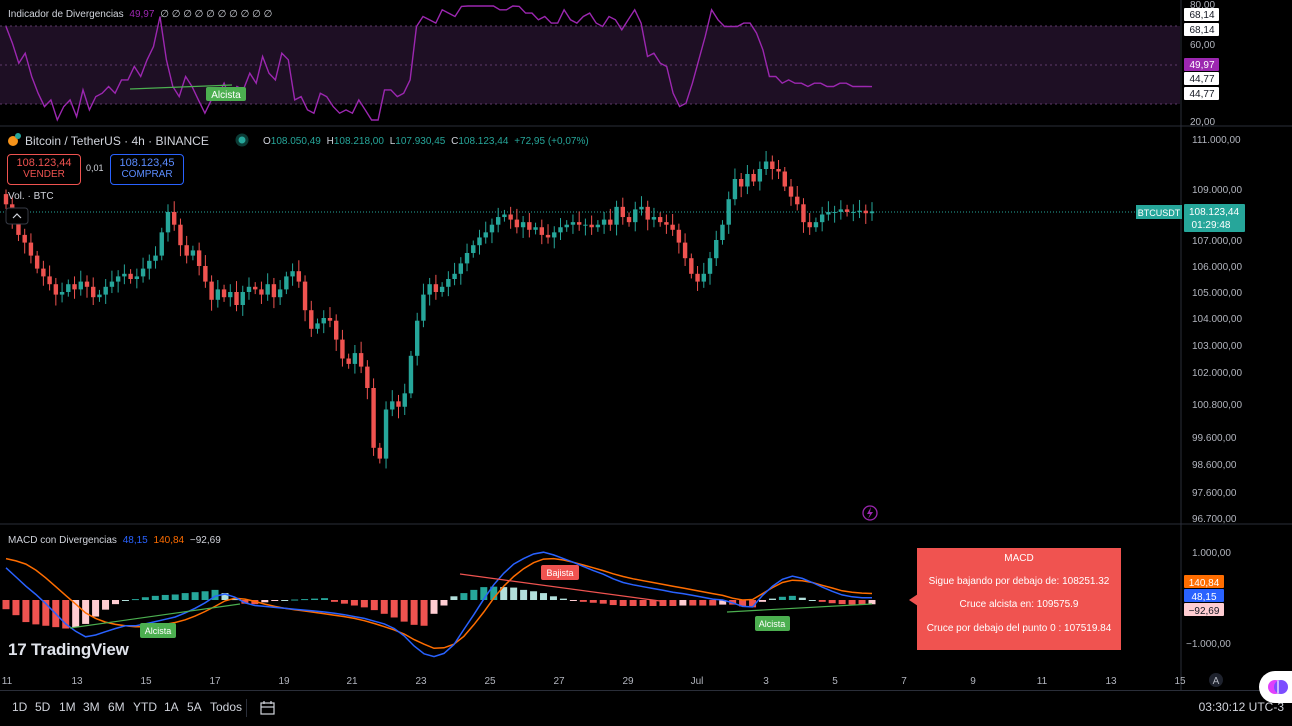  Describe the element at coordinates (145, 707) in the screenshot. I see `timeframe-ytd: YTD` at that location.